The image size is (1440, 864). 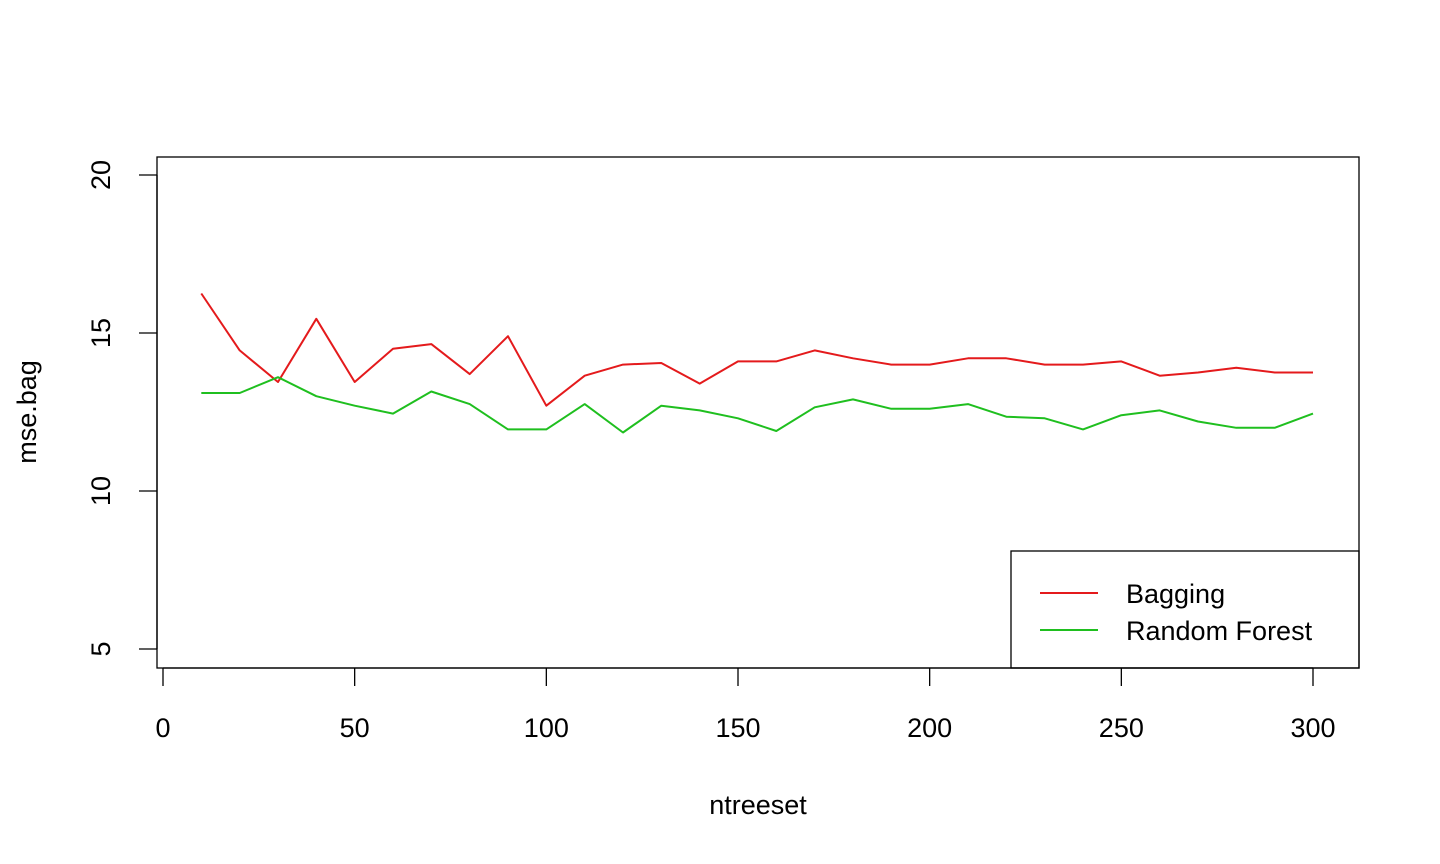 I want to click on legend: Bagging Random Forest, so click(x=1185, y=609).